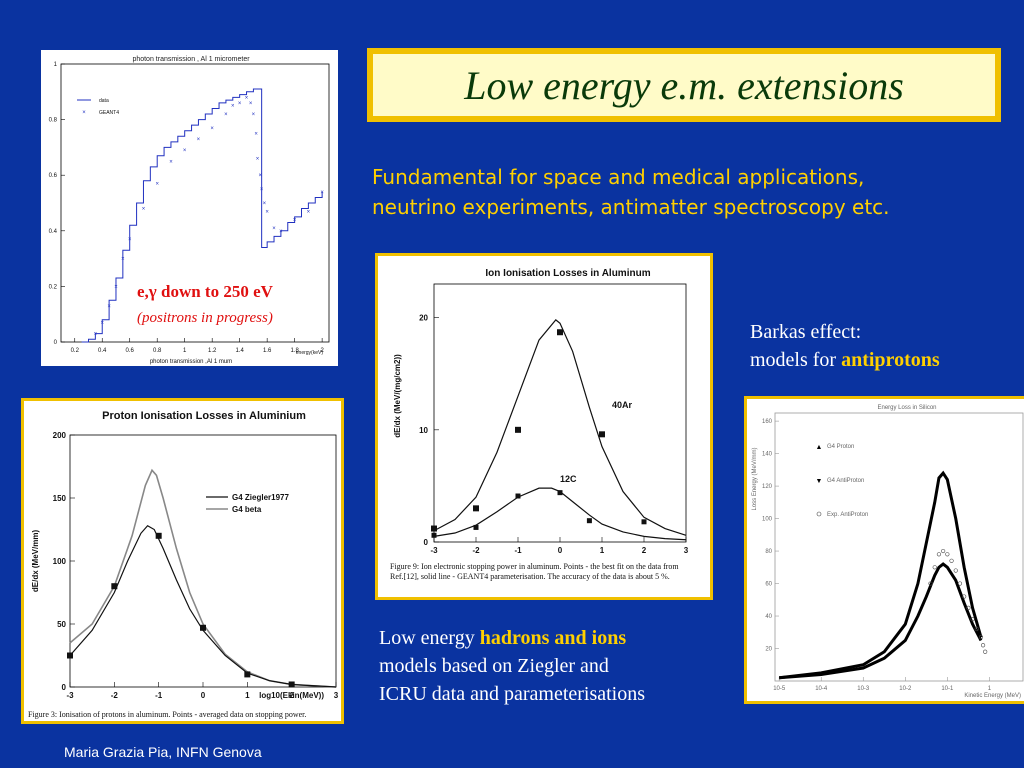 The width and height of the screenshot is (1024, 768). What do you see at coordinates (53, 232) in the screenshot?
I see `photon-y-tick-label: 0.4` at bounding box center [53, 232].